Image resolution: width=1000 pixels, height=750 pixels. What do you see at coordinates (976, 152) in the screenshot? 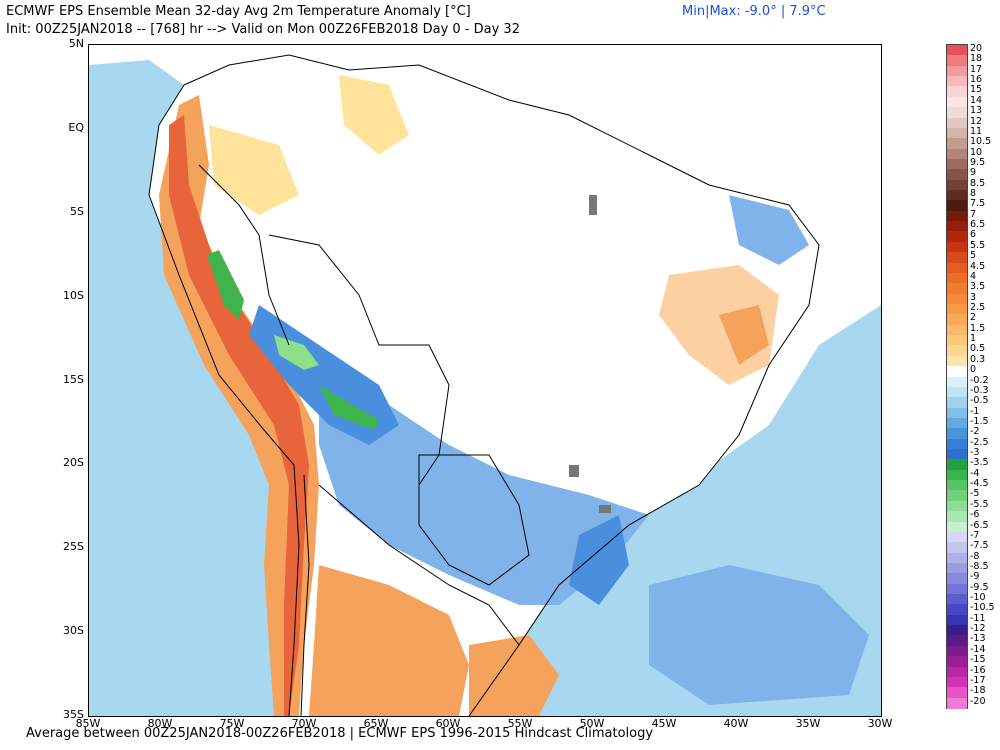
I see `colorbar-label: 10` at bounding box center [976, 152].